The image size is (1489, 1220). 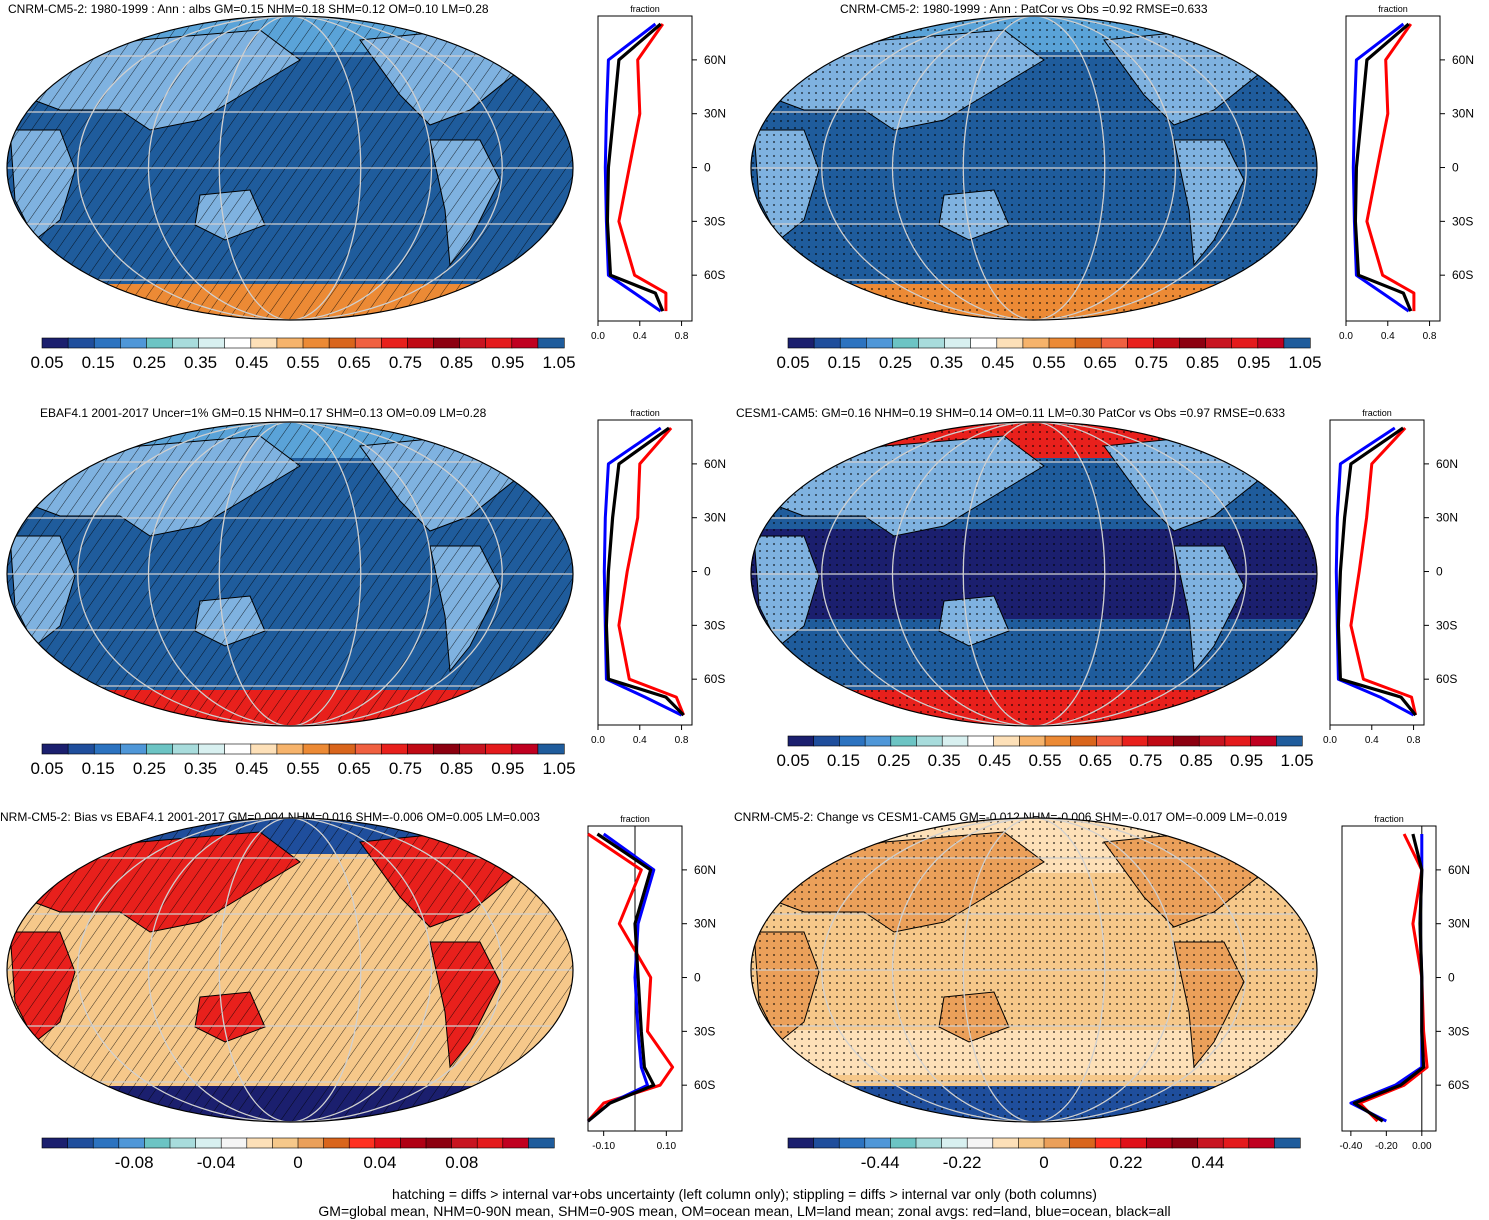 I want to click on colorbar: -0.08 -0.04 0 0.04 0.08, so click(x=298, y=1154).